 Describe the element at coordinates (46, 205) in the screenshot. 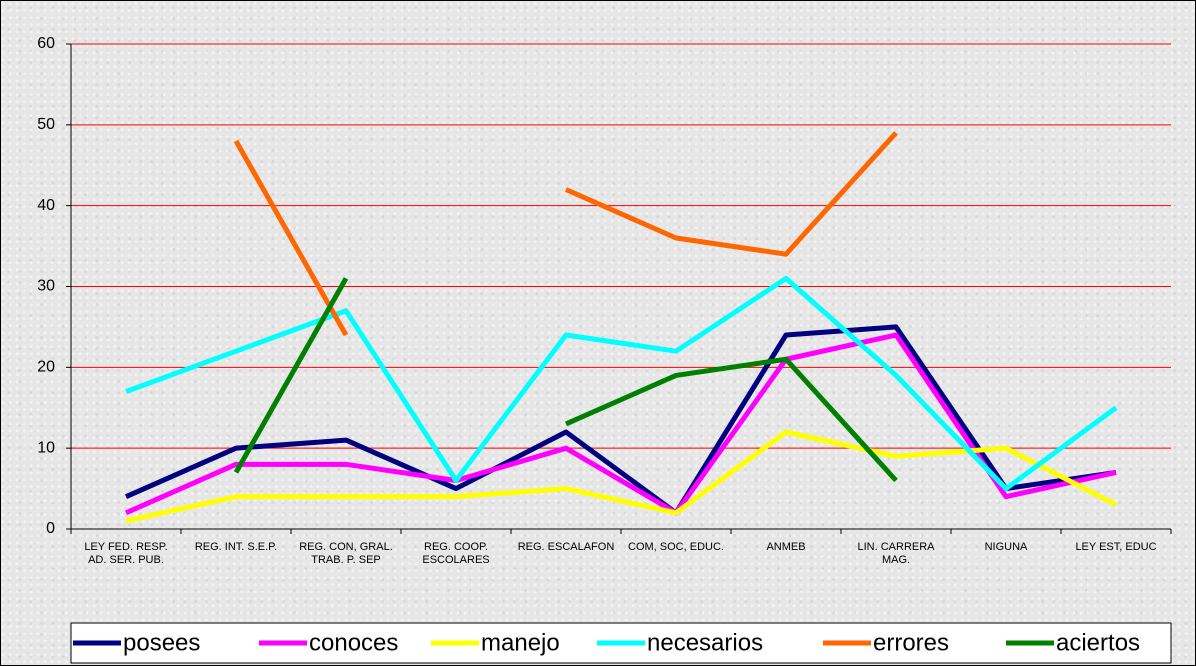

I see `y-tick-label: 40` at that location.